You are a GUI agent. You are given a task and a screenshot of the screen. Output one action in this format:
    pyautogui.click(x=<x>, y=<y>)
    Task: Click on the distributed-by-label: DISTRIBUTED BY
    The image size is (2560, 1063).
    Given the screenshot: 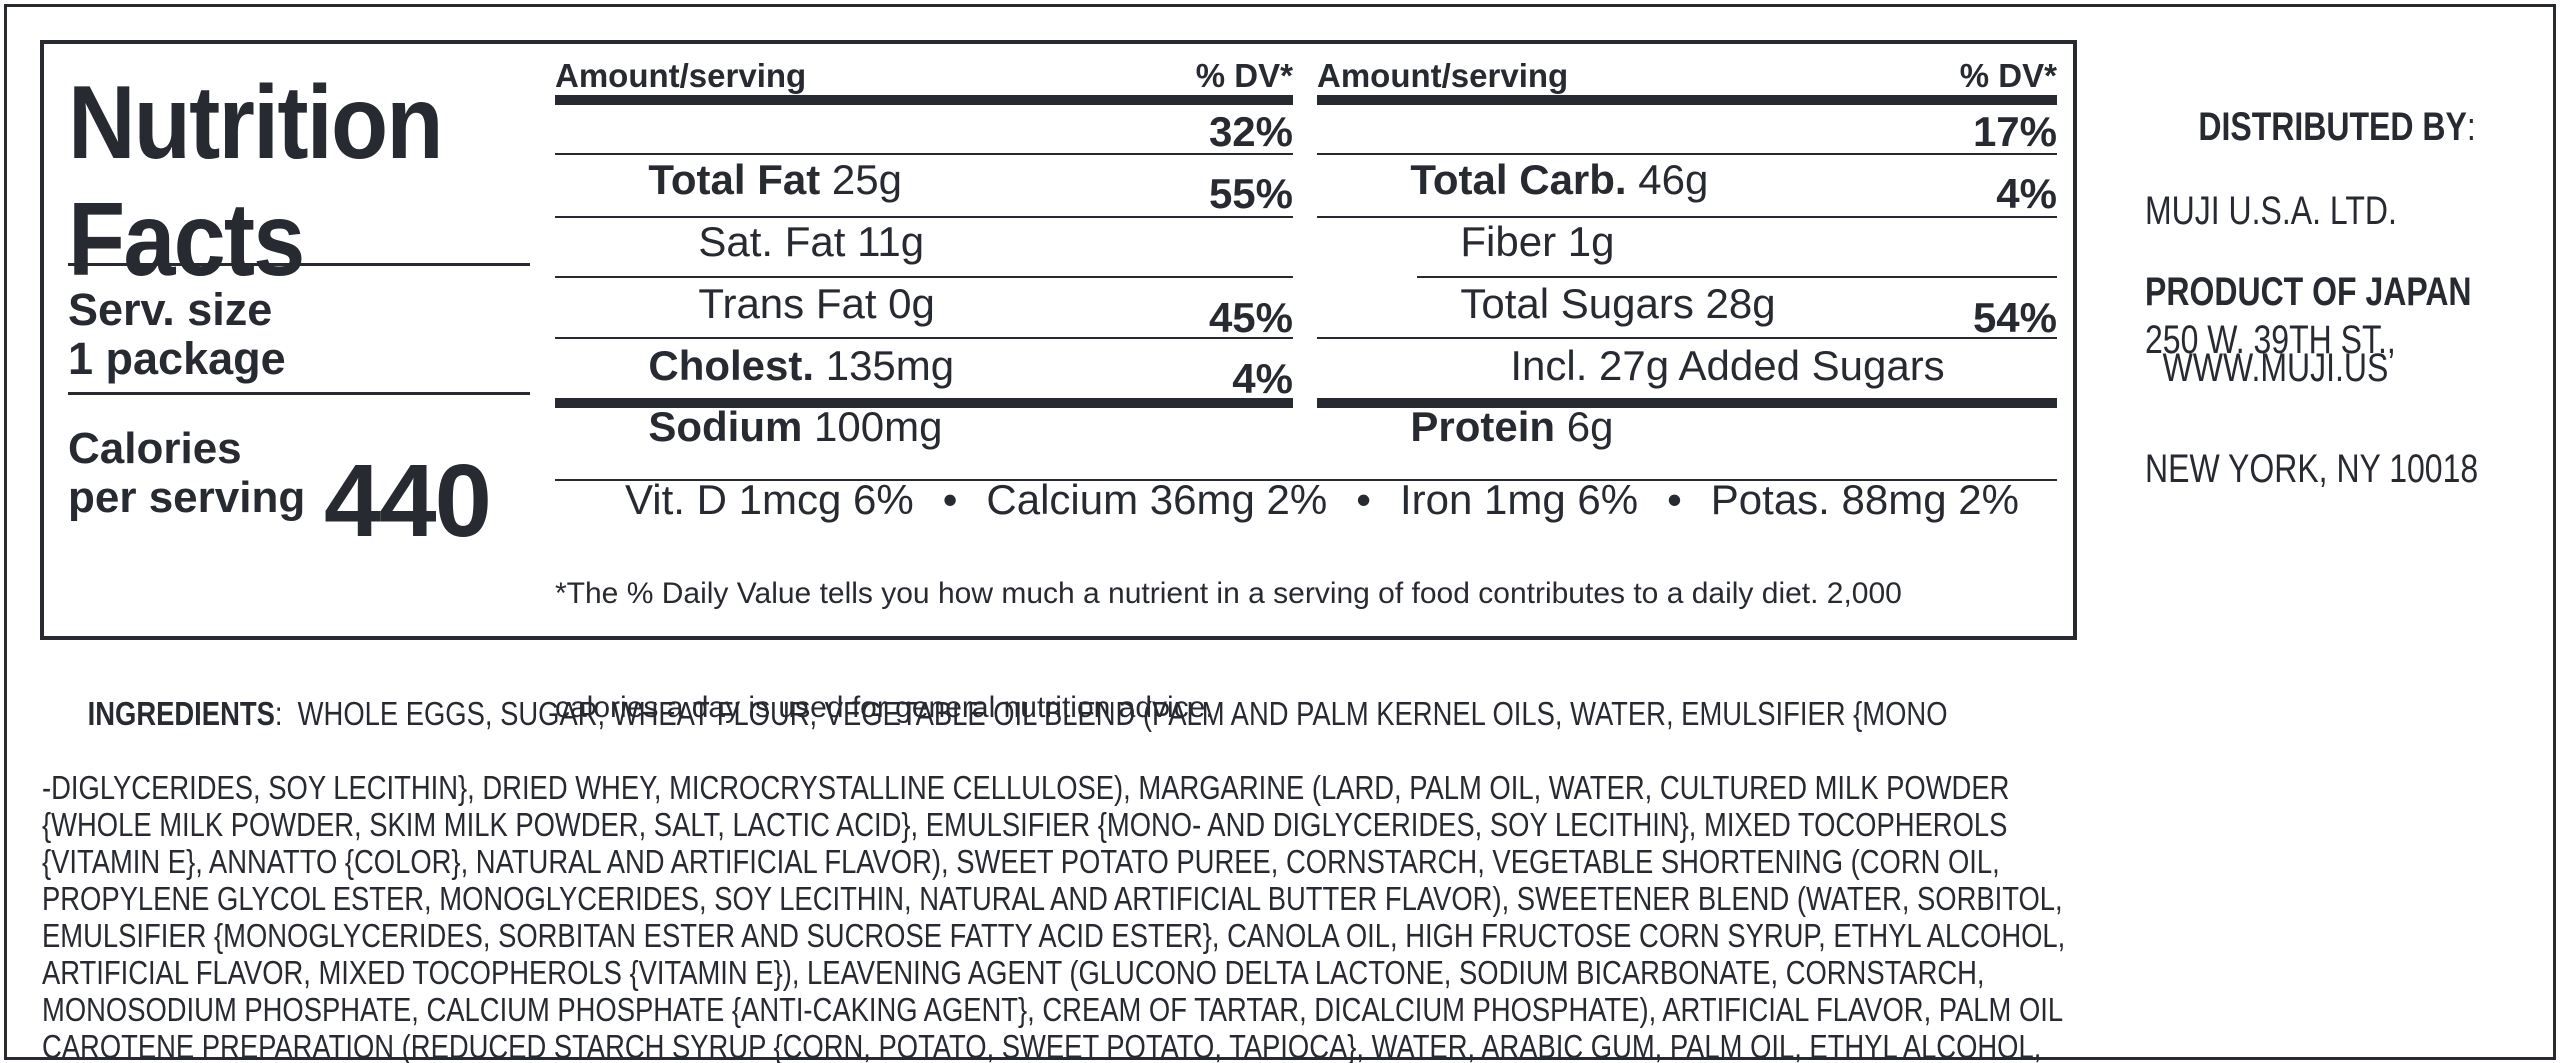 What is the action you would take?
    pyautogui.click(x=2332, y=127)
    